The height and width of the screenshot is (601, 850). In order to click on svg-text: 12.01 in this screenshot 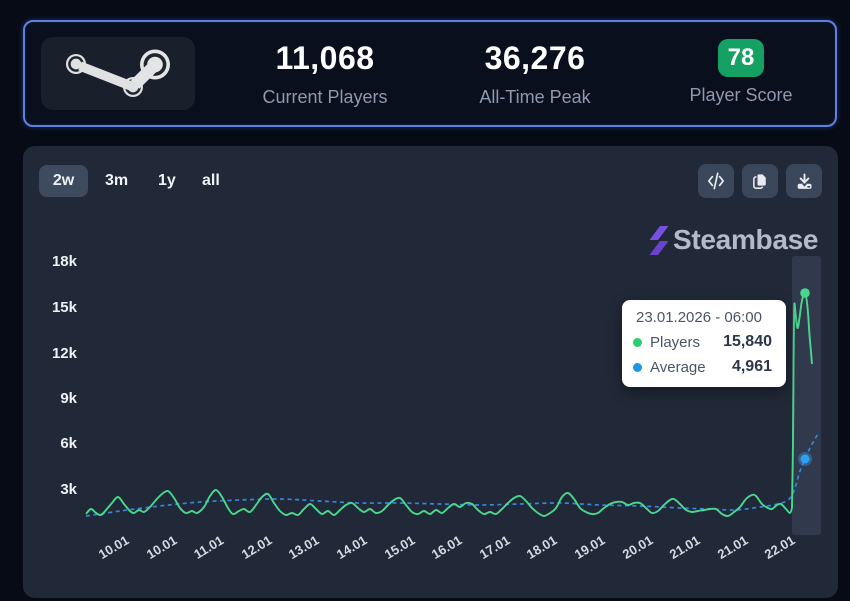, I will do `click(257, 547)`.